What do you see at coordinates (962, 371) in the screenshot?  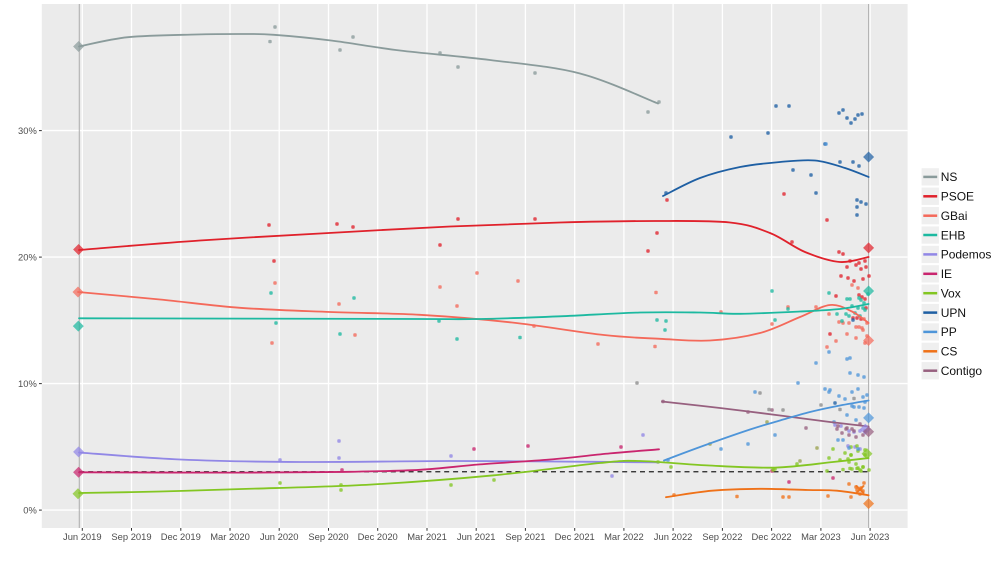 I see `svg-text: Contigo` at bounding box center [962, 371].